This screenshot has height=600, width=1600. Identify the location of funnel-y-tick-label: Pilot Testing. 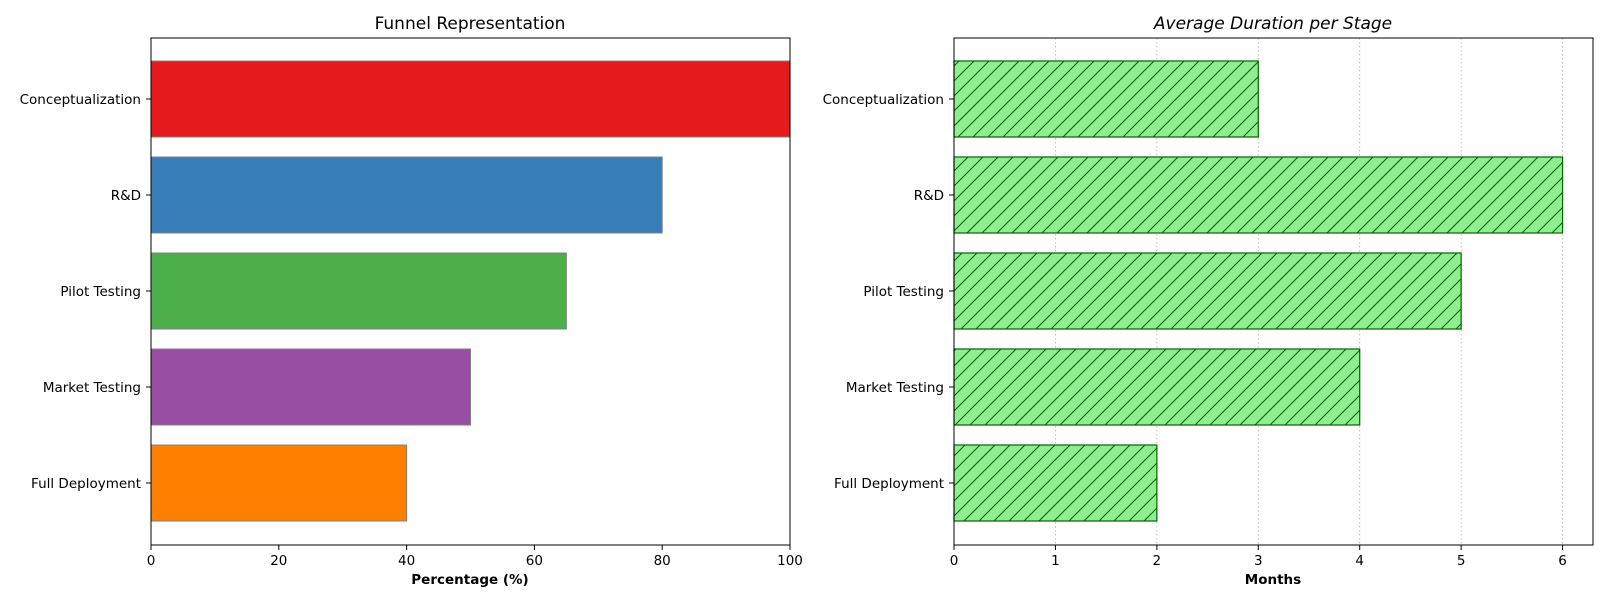
(100, 292).